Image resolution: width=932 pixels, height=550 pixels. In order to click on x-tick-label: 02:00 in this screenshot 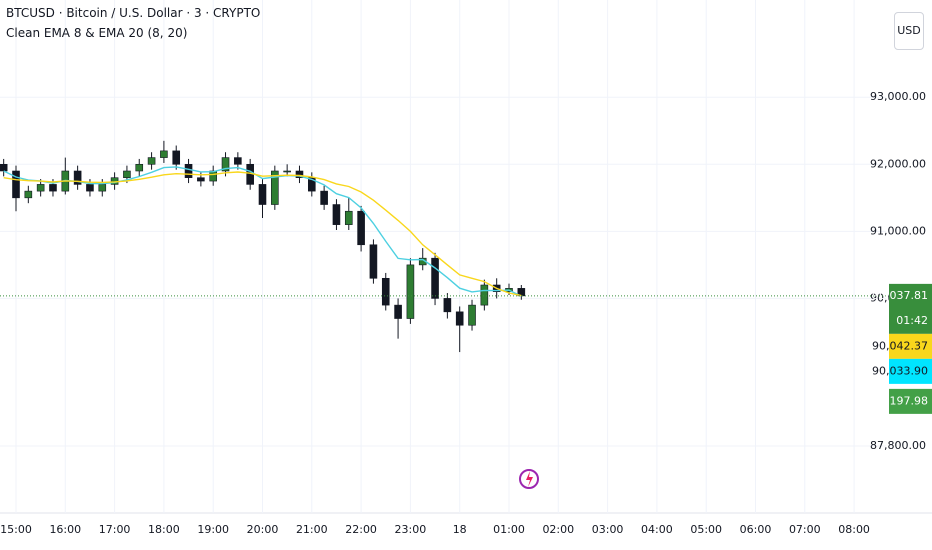, I will do `click(558, 529)`.